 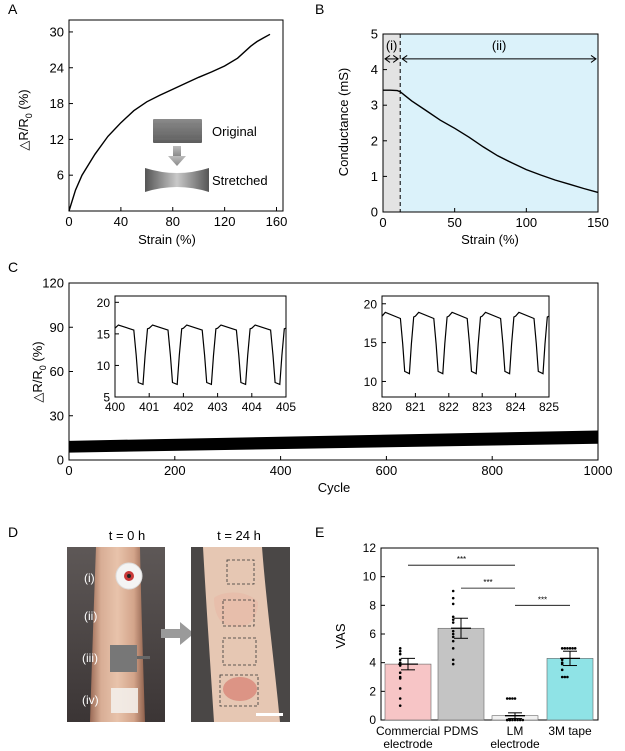 What do you see at coordinates (392, 45) in the screenshot?
I see `b-region-i-label: (i)` at bounding box center [392, 45].